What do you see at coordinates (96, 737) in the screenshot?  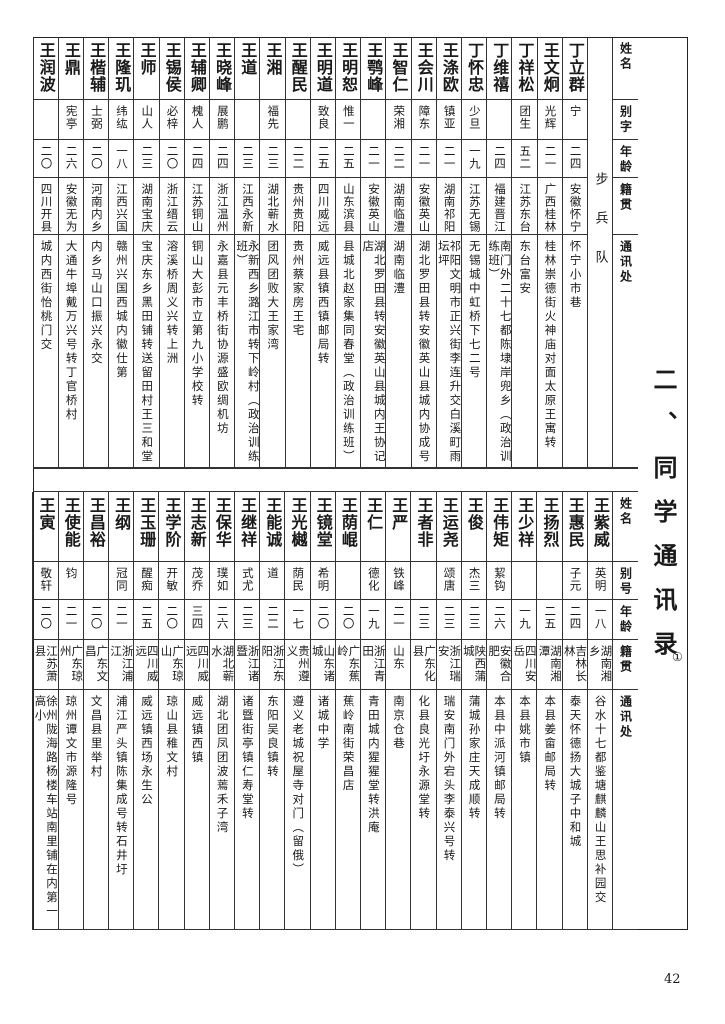 I see `entry-address: 文昌县里举村` at bounding box center [96, 737].